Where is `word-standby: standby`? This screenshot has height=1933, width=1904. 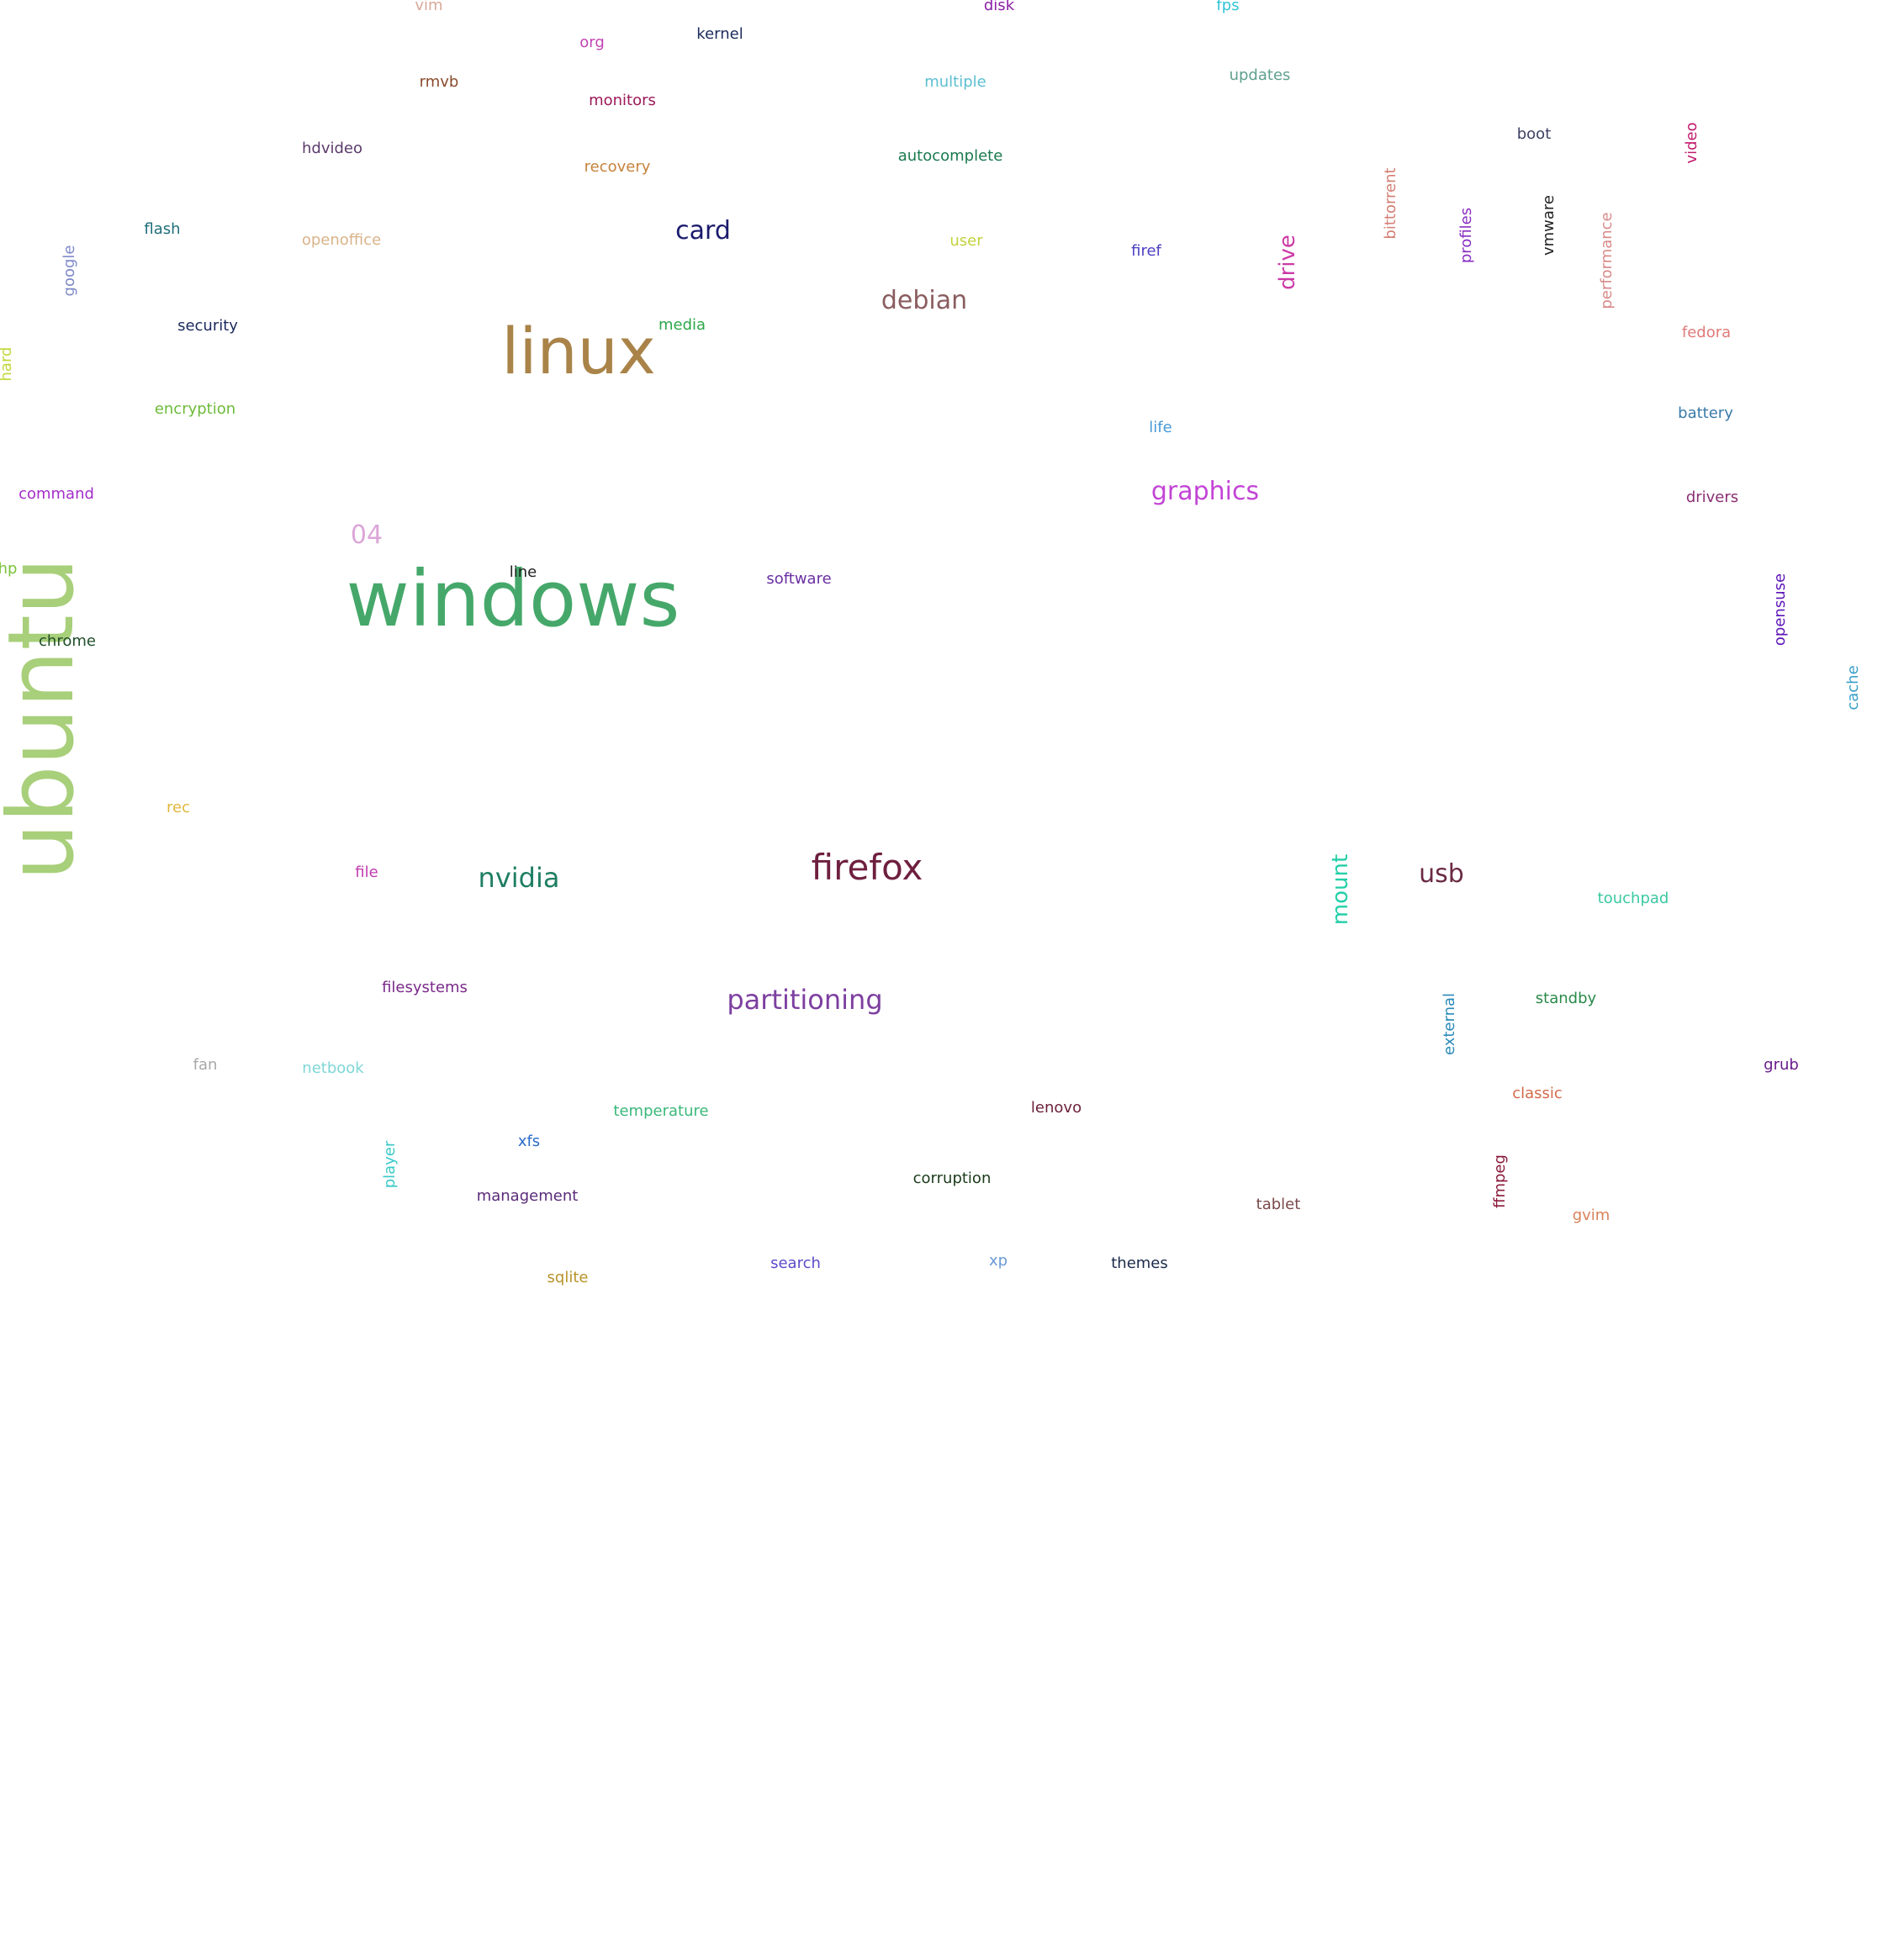 word-standby: standby is located at coordinates (1566, 999).